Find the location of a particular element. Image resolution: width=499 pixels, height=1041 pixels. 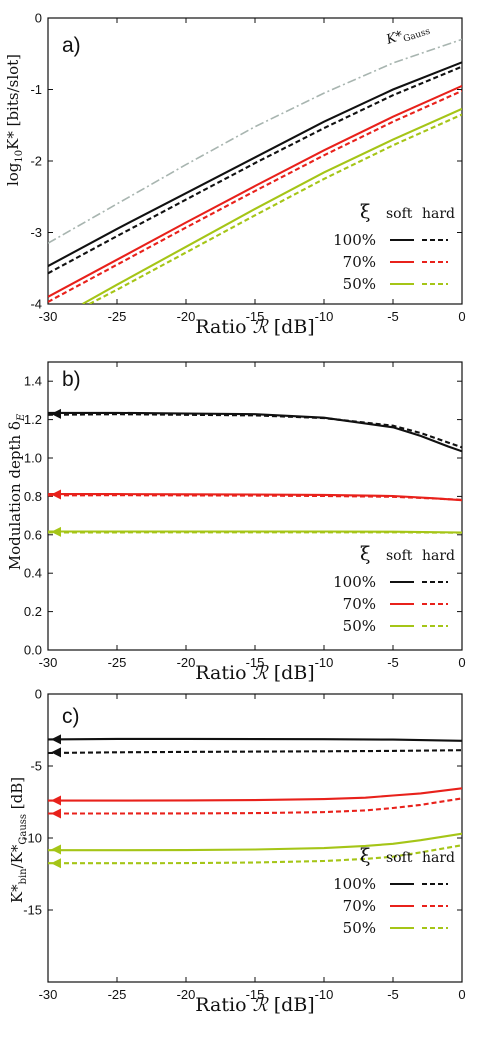

y-tick-label: 0.0 is located at coordinates (33, 650).